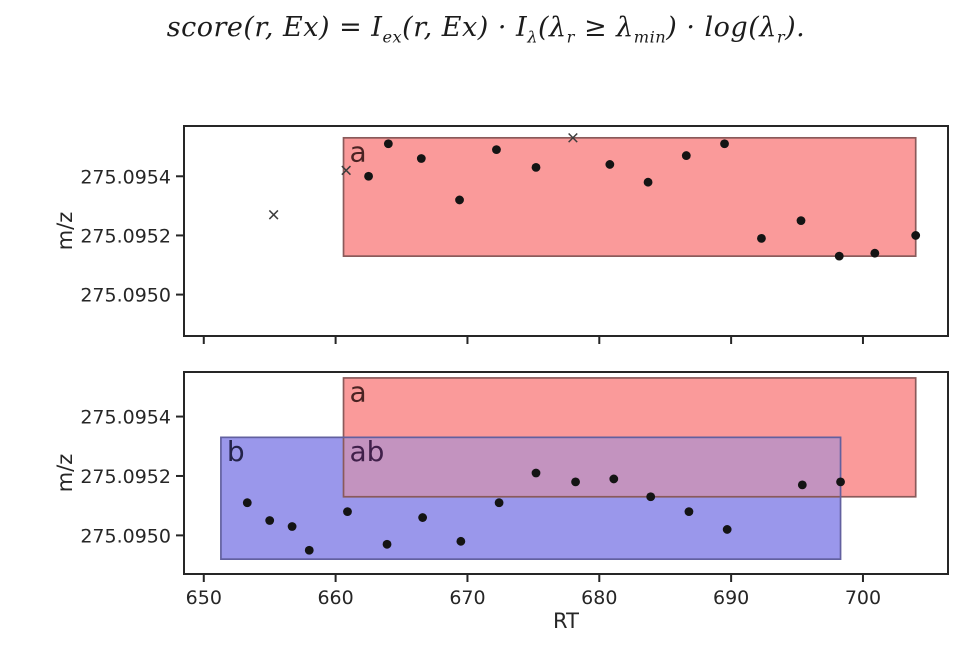 The height and width of the screenshot is (664, 972). I want to click on region-b-outline, so click(531, 498).